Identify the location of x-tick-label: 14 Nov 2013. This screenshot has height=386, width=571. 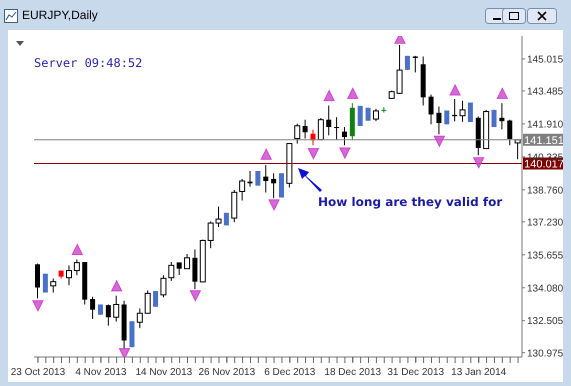
(164, 372).